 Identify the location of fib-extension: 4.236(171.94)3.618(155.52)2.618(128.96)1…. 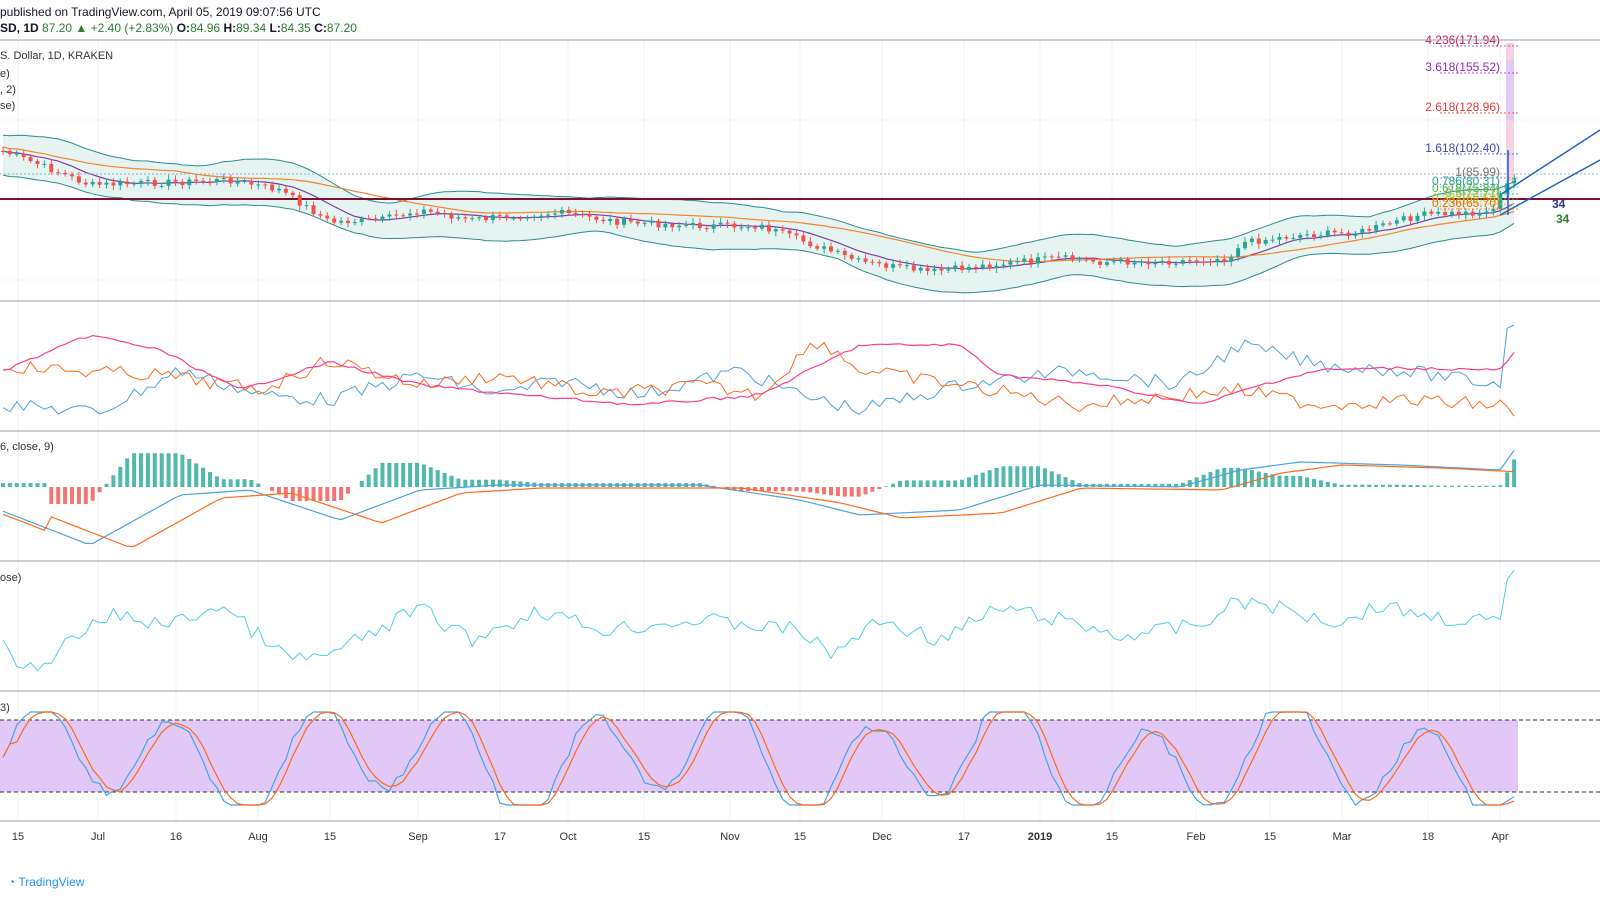
(1512, 129).